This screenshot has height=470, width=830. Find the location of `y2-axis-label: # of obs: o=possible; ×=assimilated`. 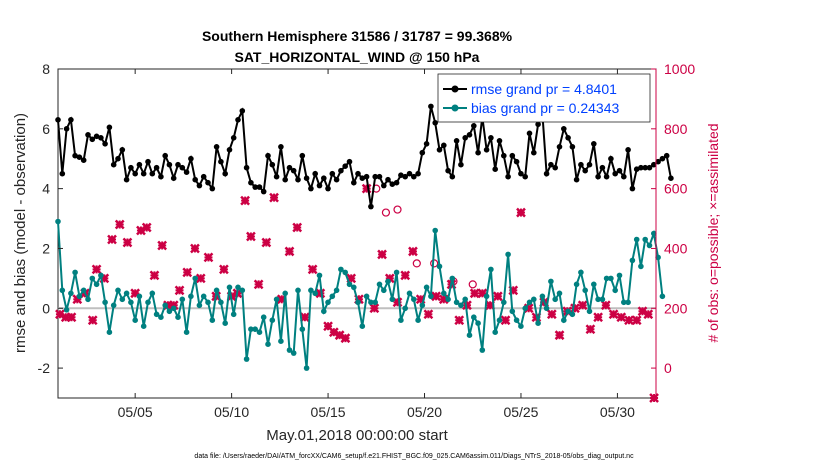

y2-axis-label: # of obs: o=possible; ×=assimilated is located at coordinates (713, 232).